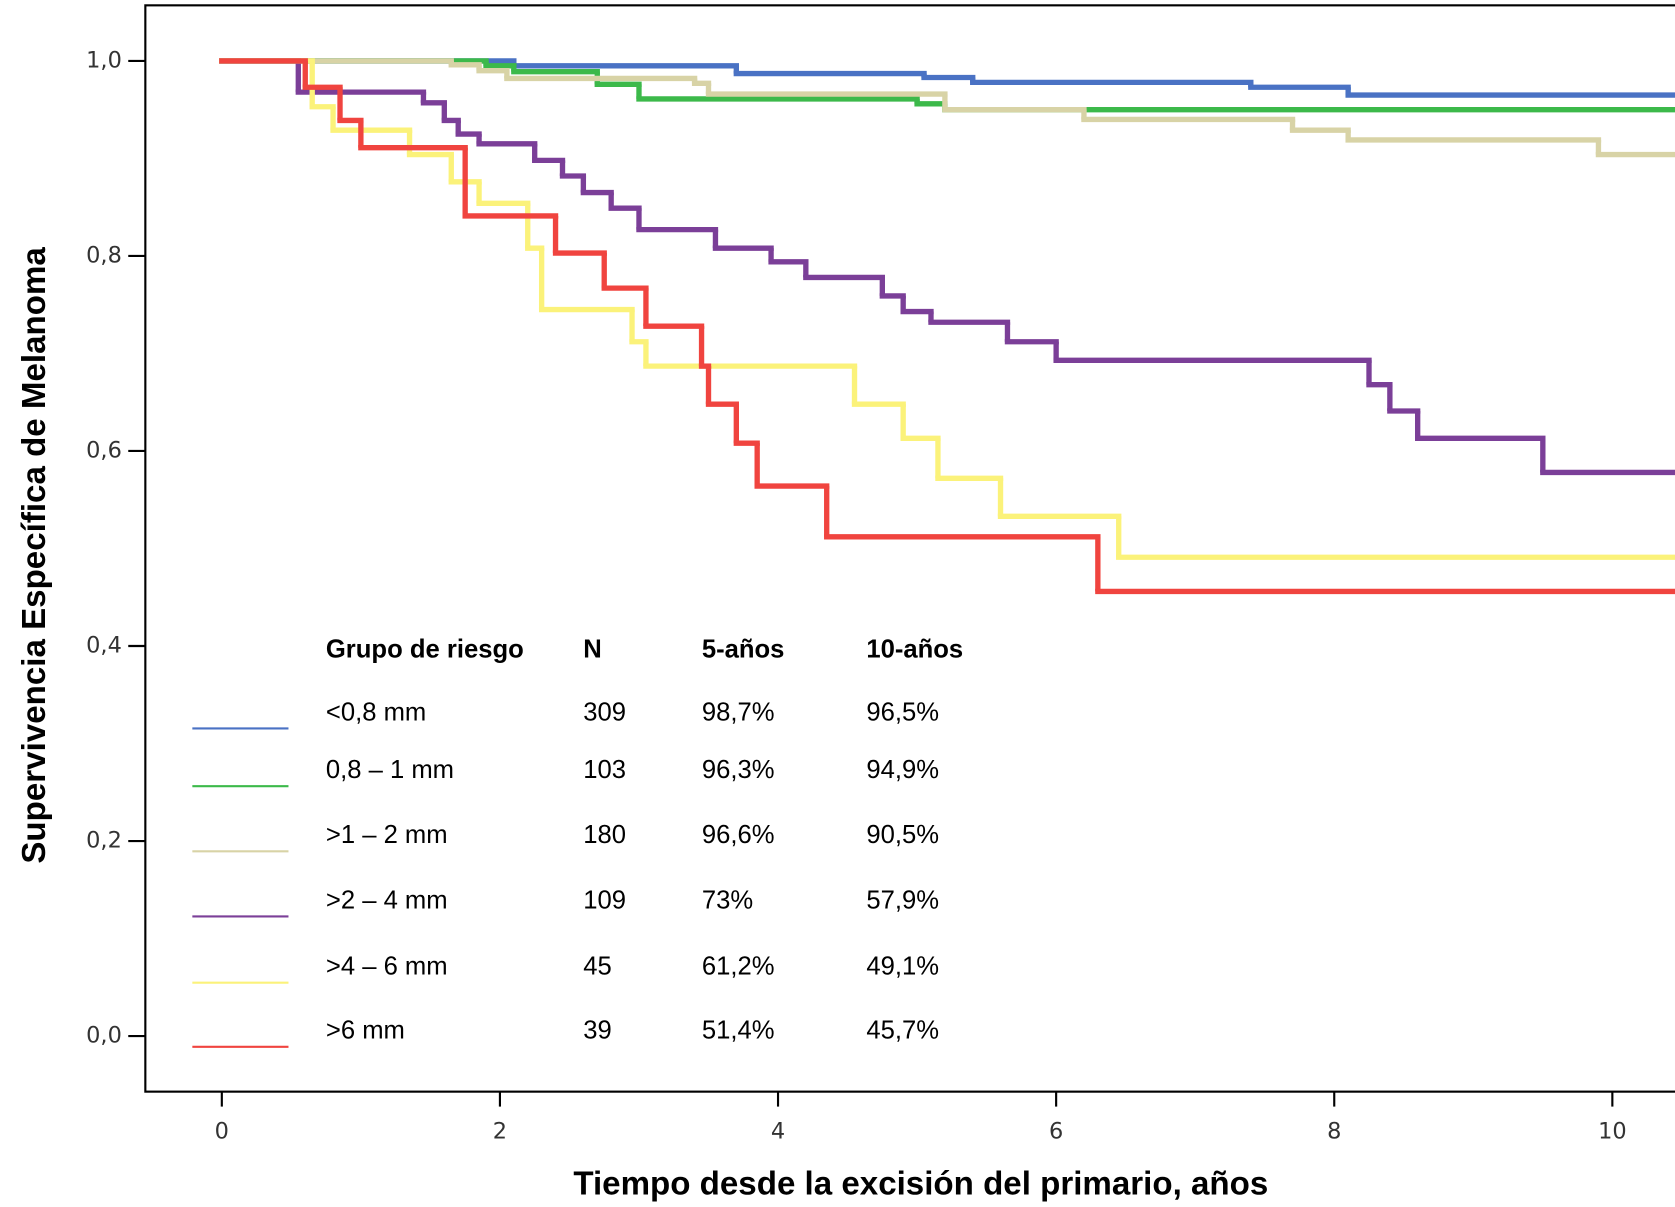  What do you see at coordinates (738, 967) in the screenshot?
I see `legend-cell: 61,2%` at bounding box center [738, 967].